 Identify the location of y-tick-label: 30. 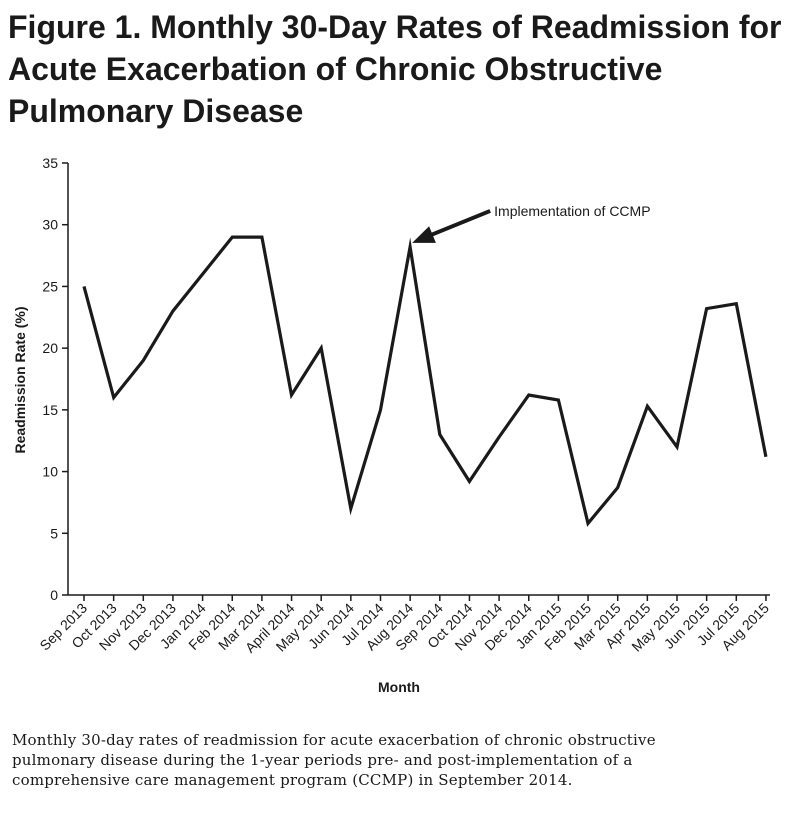
(50, 225).